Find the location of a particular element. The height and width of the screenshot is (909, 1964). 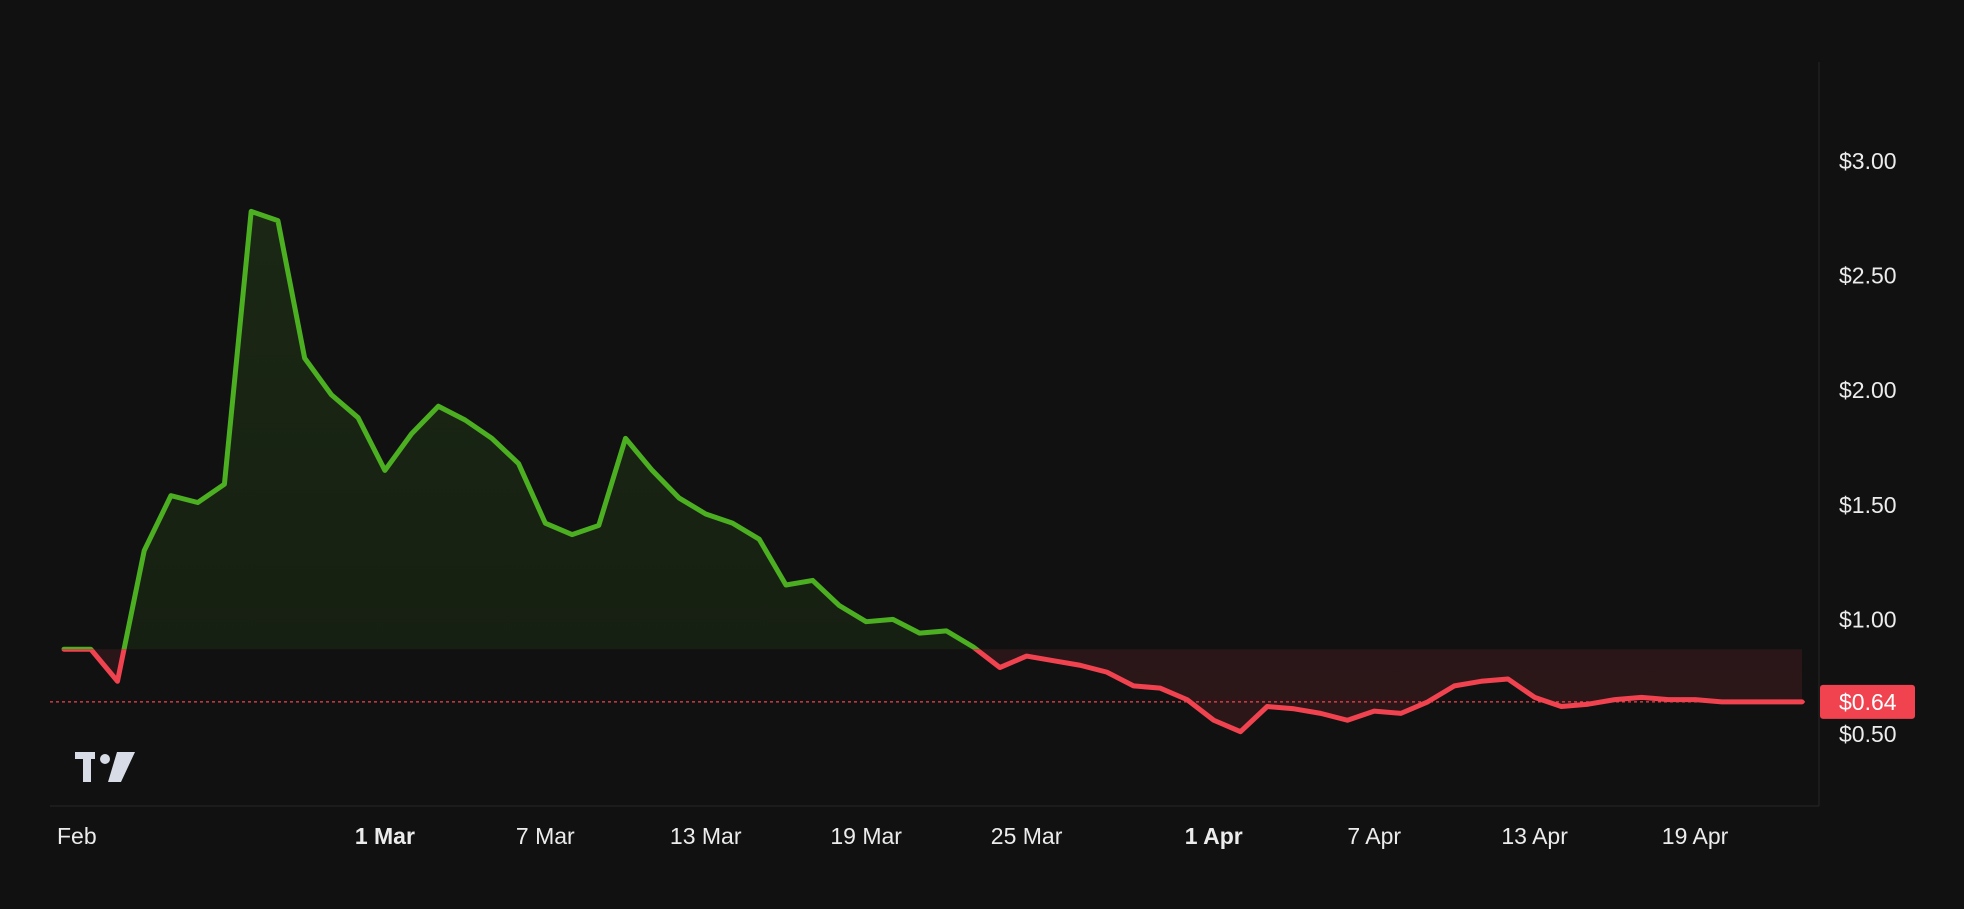

x-tick-label: 19 Apr is located at coordinates (1695, 836).